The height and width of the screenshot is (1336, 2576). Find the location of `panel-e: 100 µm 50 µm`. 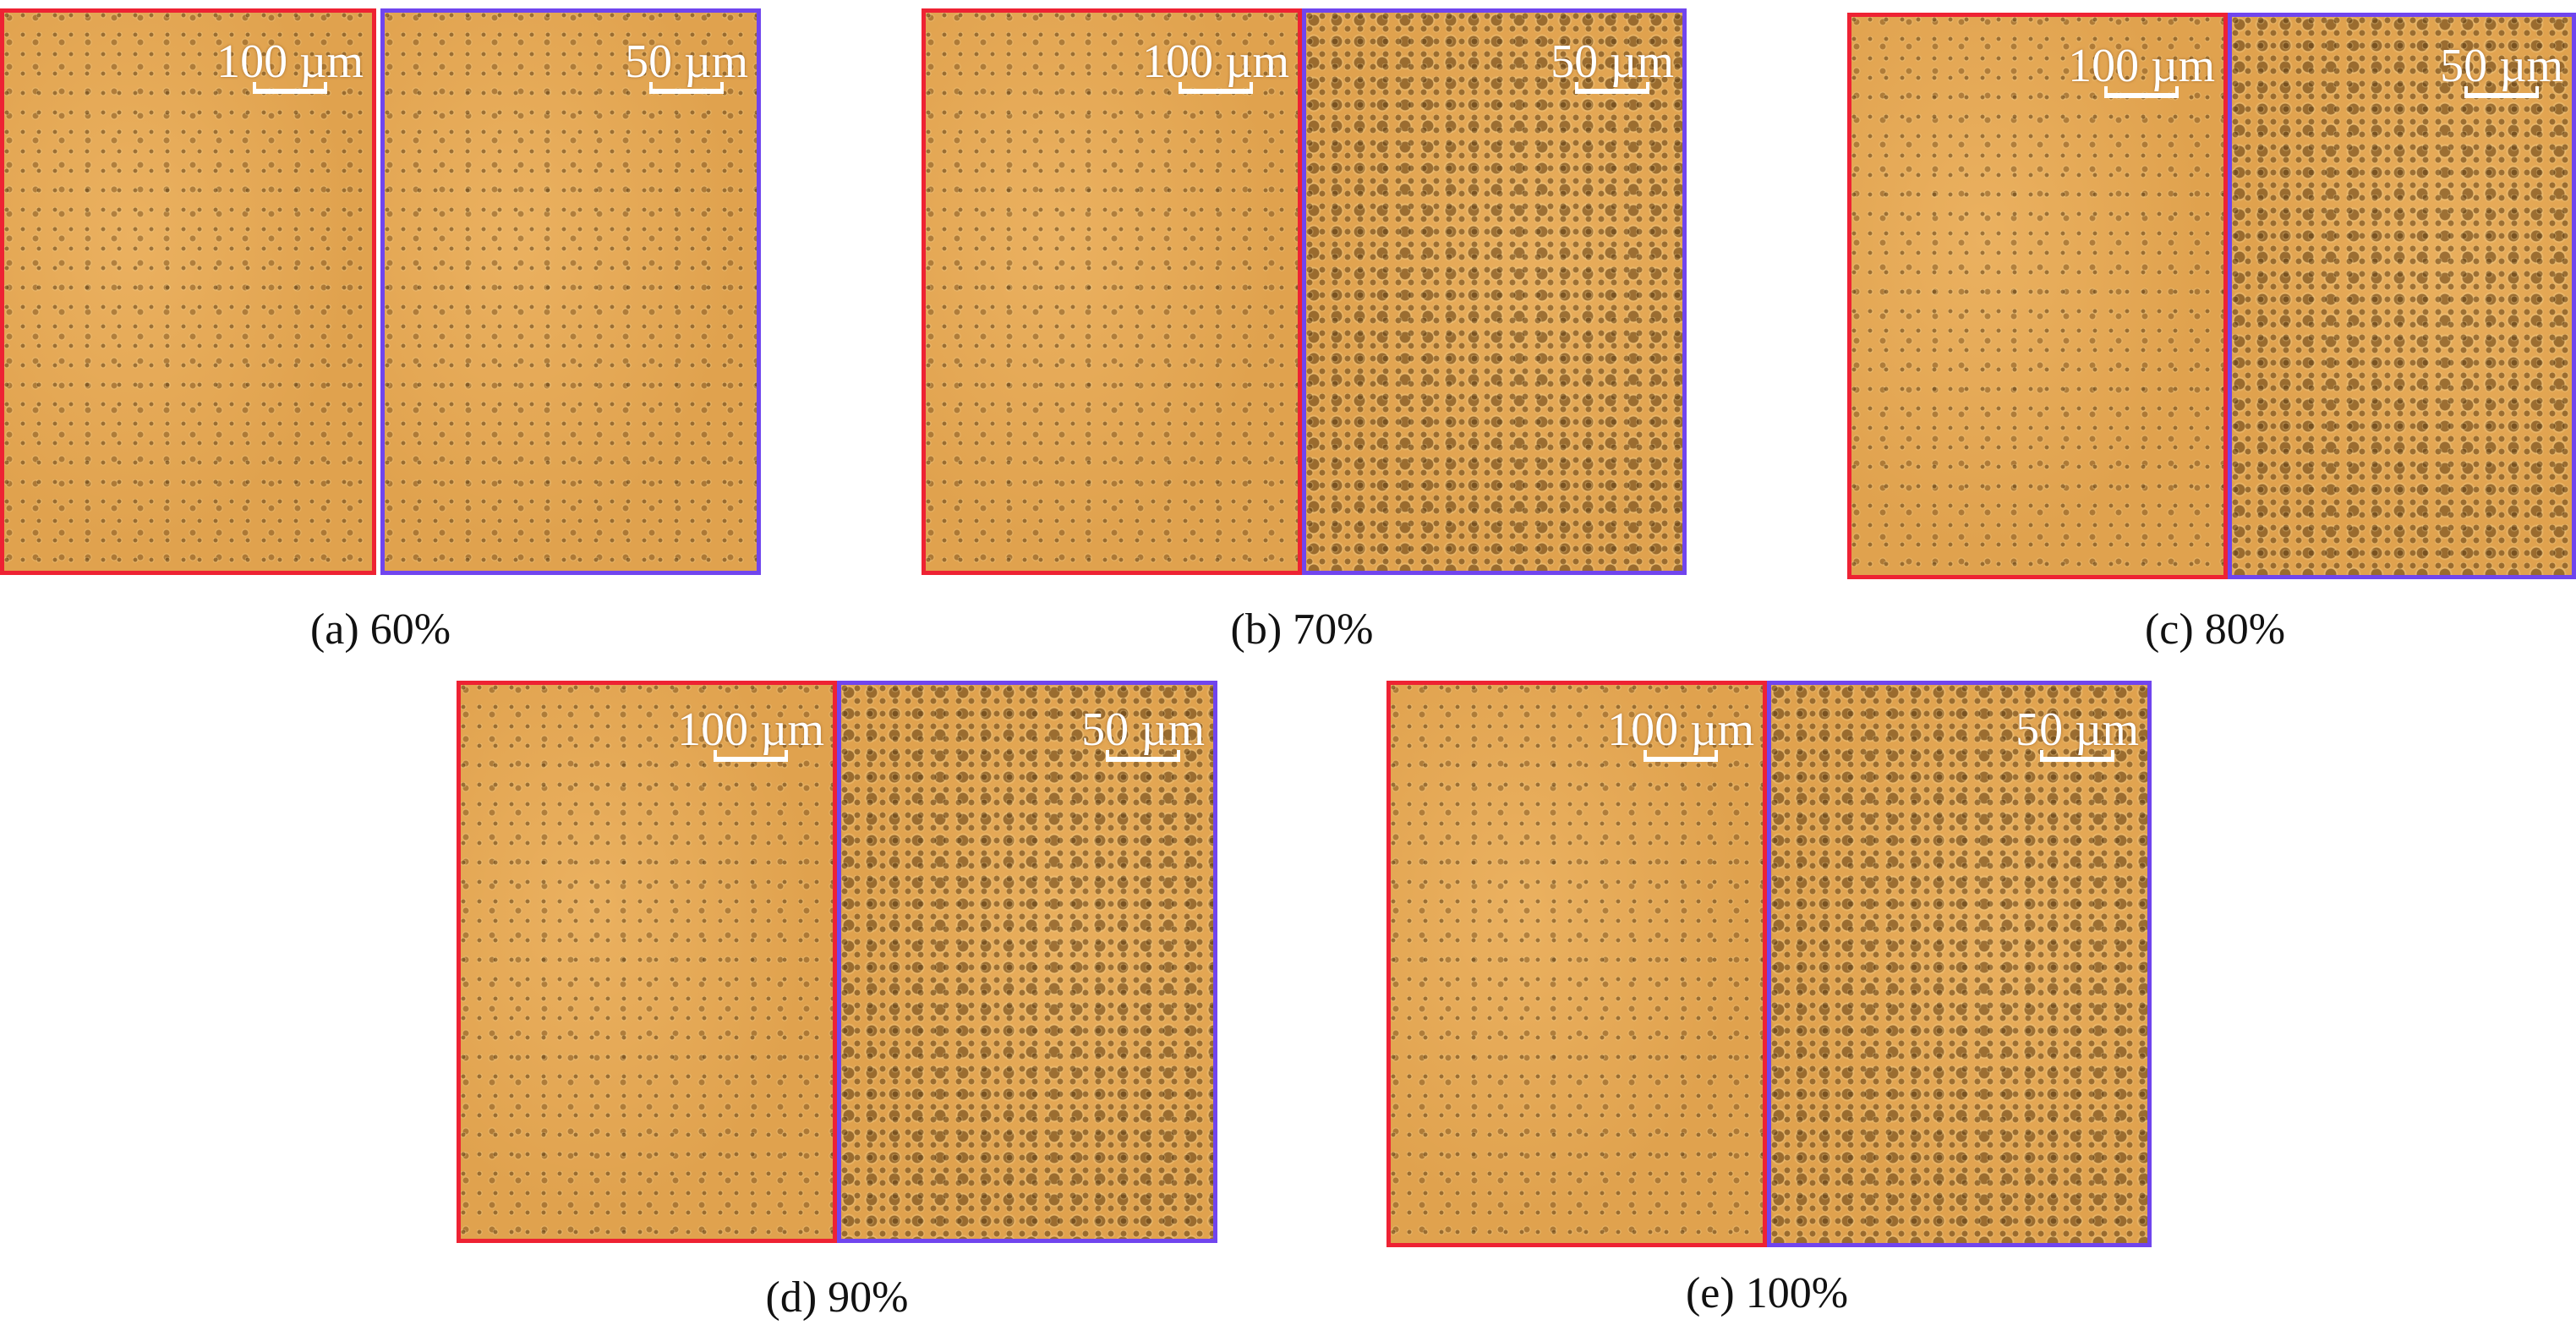

panel-e: 100 µm 50 µm is located at coordinates (1769, 964).